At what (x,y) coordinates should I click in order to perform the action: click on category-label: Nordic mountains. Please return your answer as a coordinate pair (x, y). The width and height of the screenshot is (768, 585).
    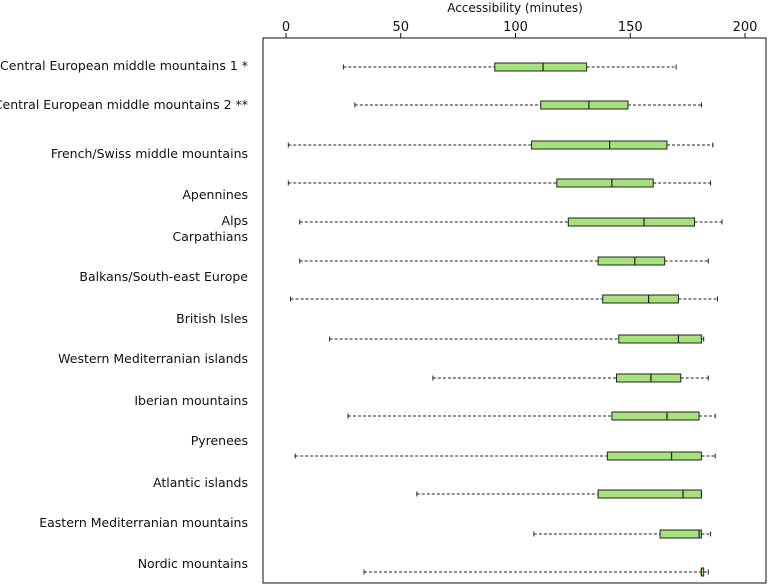
    Looking at the image, I should click on (193, 563).